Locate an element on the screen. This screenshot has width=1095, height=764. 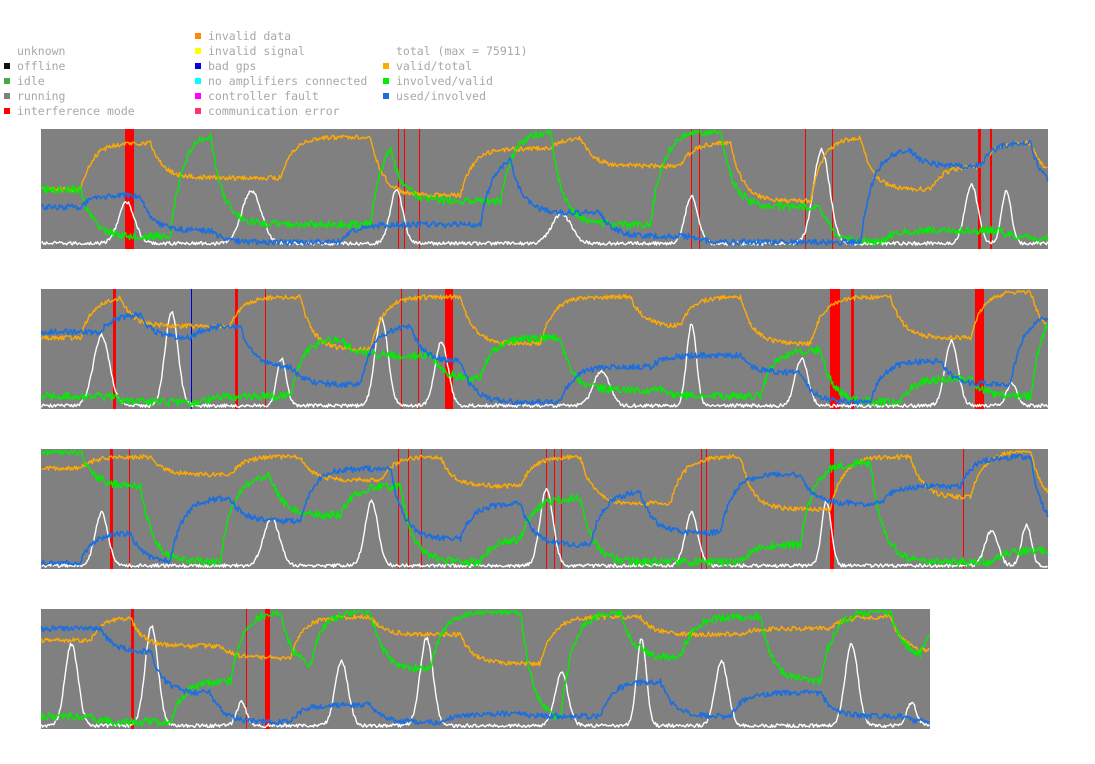
legend-idle: idle is located at coordinates (24, 81).